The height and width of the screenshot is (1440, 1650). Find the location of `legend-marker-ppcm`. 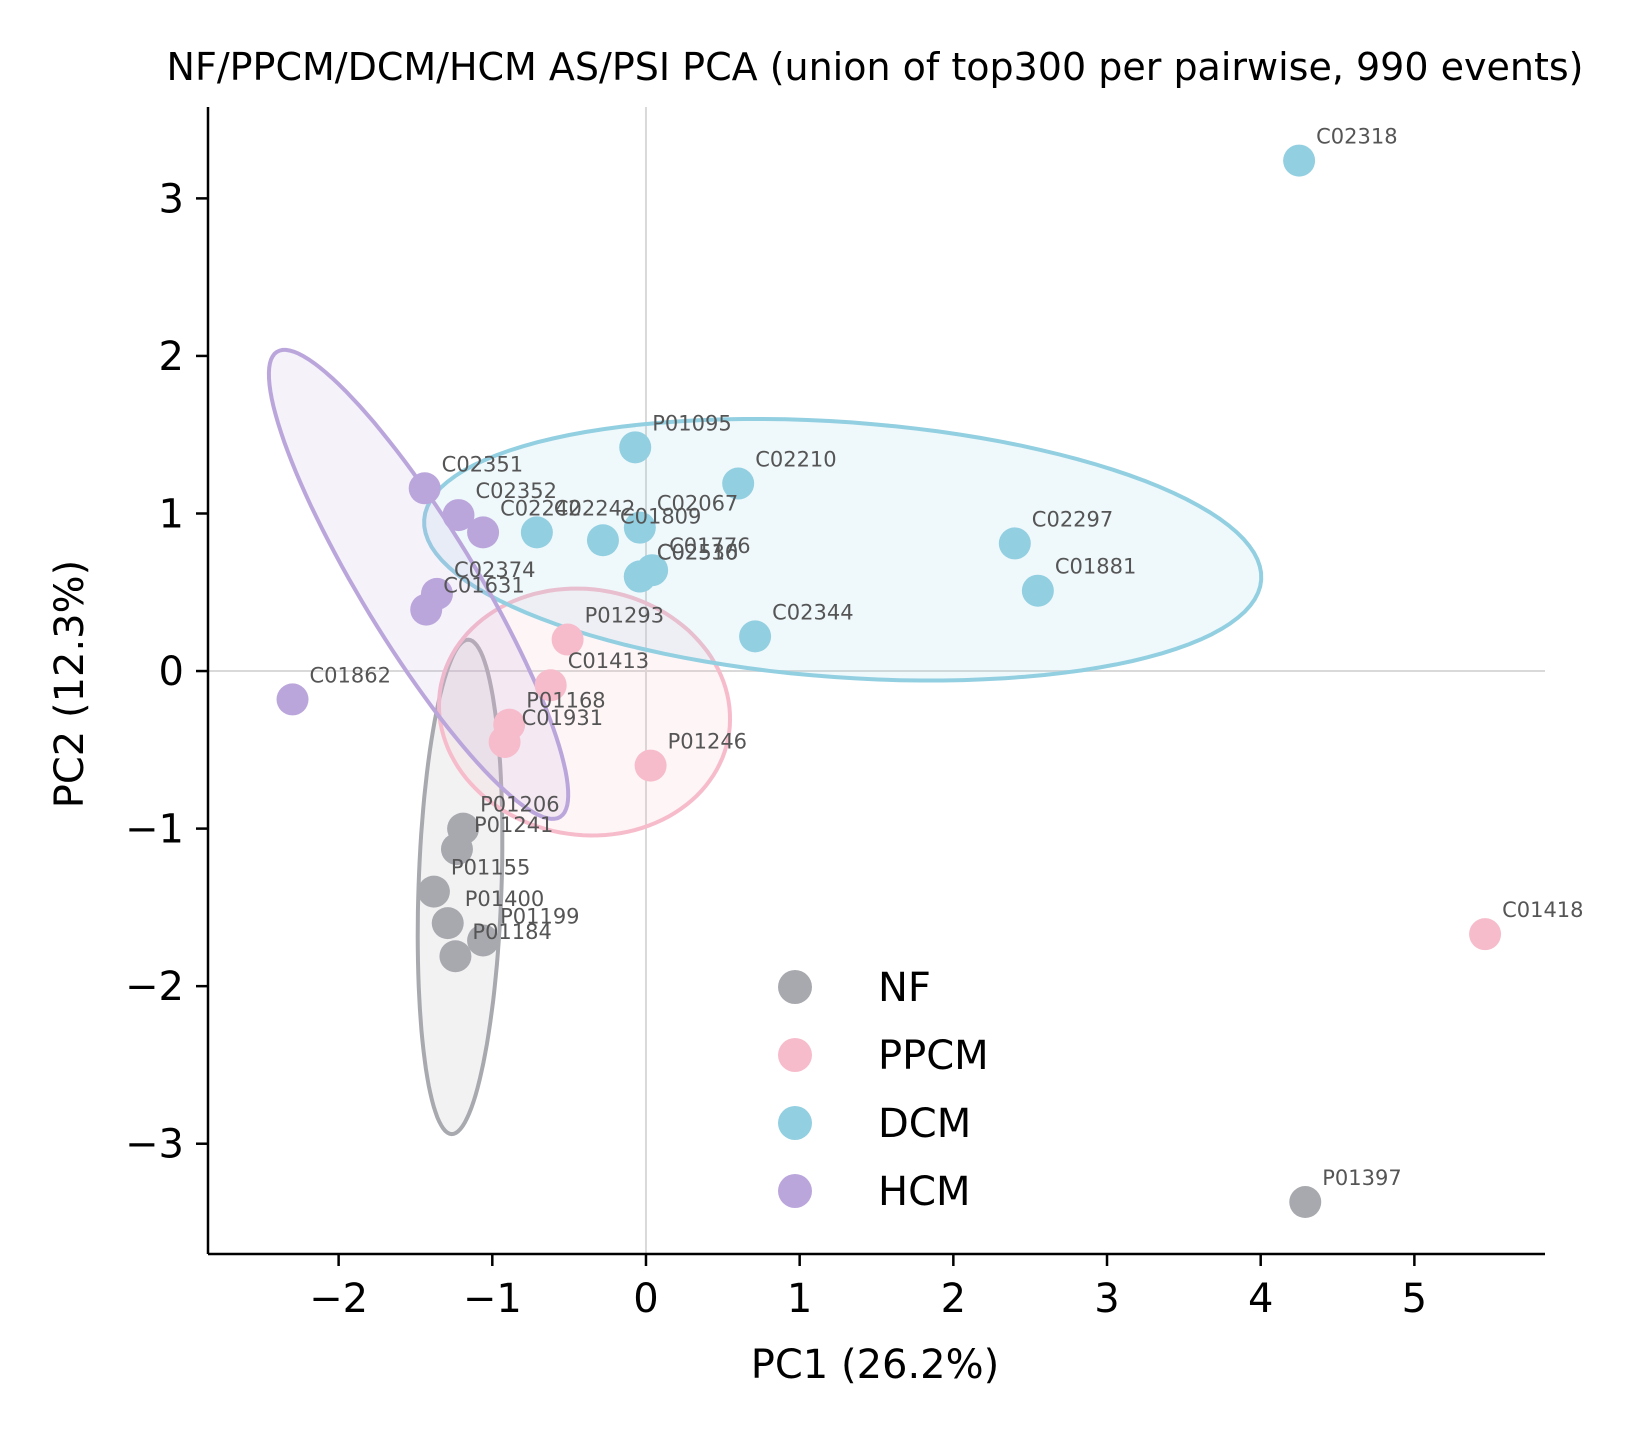

legend-marker-ppcm is located at coordinates (795, 1055).